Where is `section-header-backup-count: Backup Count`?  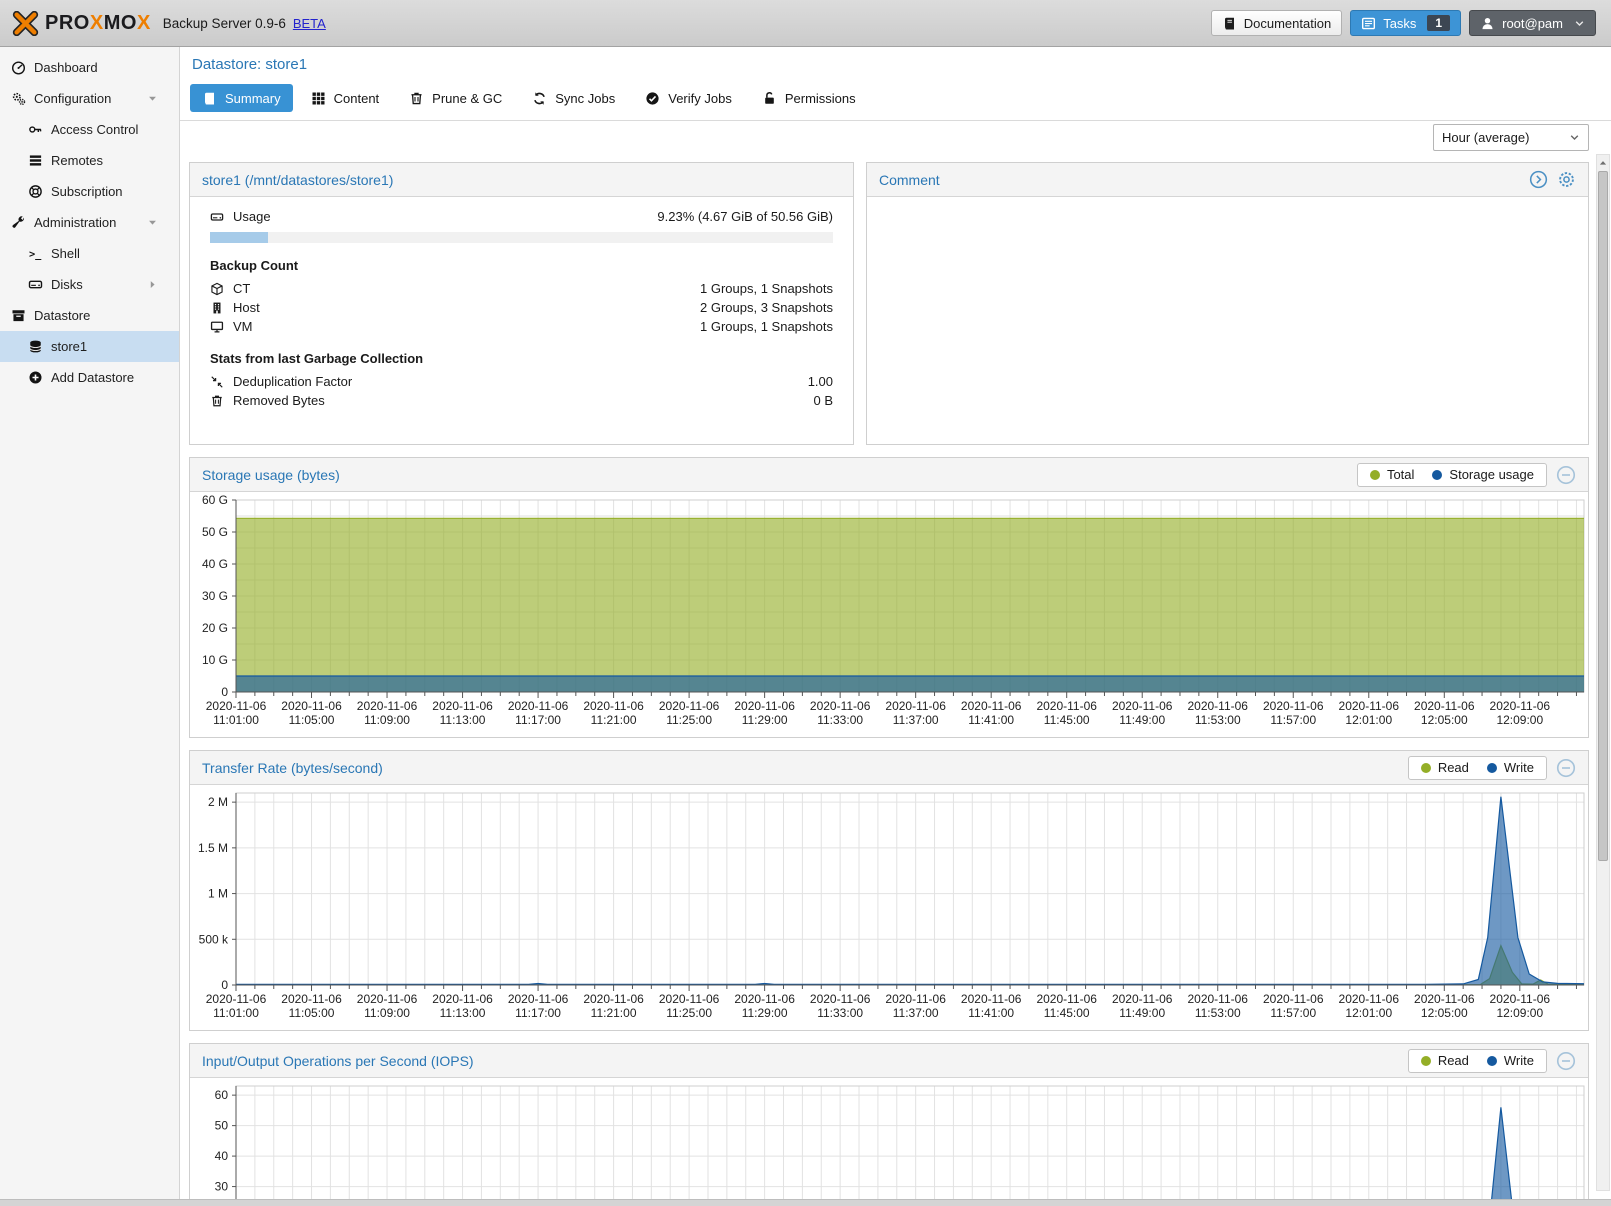
section-header-backup-count: Backup Count is located at coordinates (254, 265).